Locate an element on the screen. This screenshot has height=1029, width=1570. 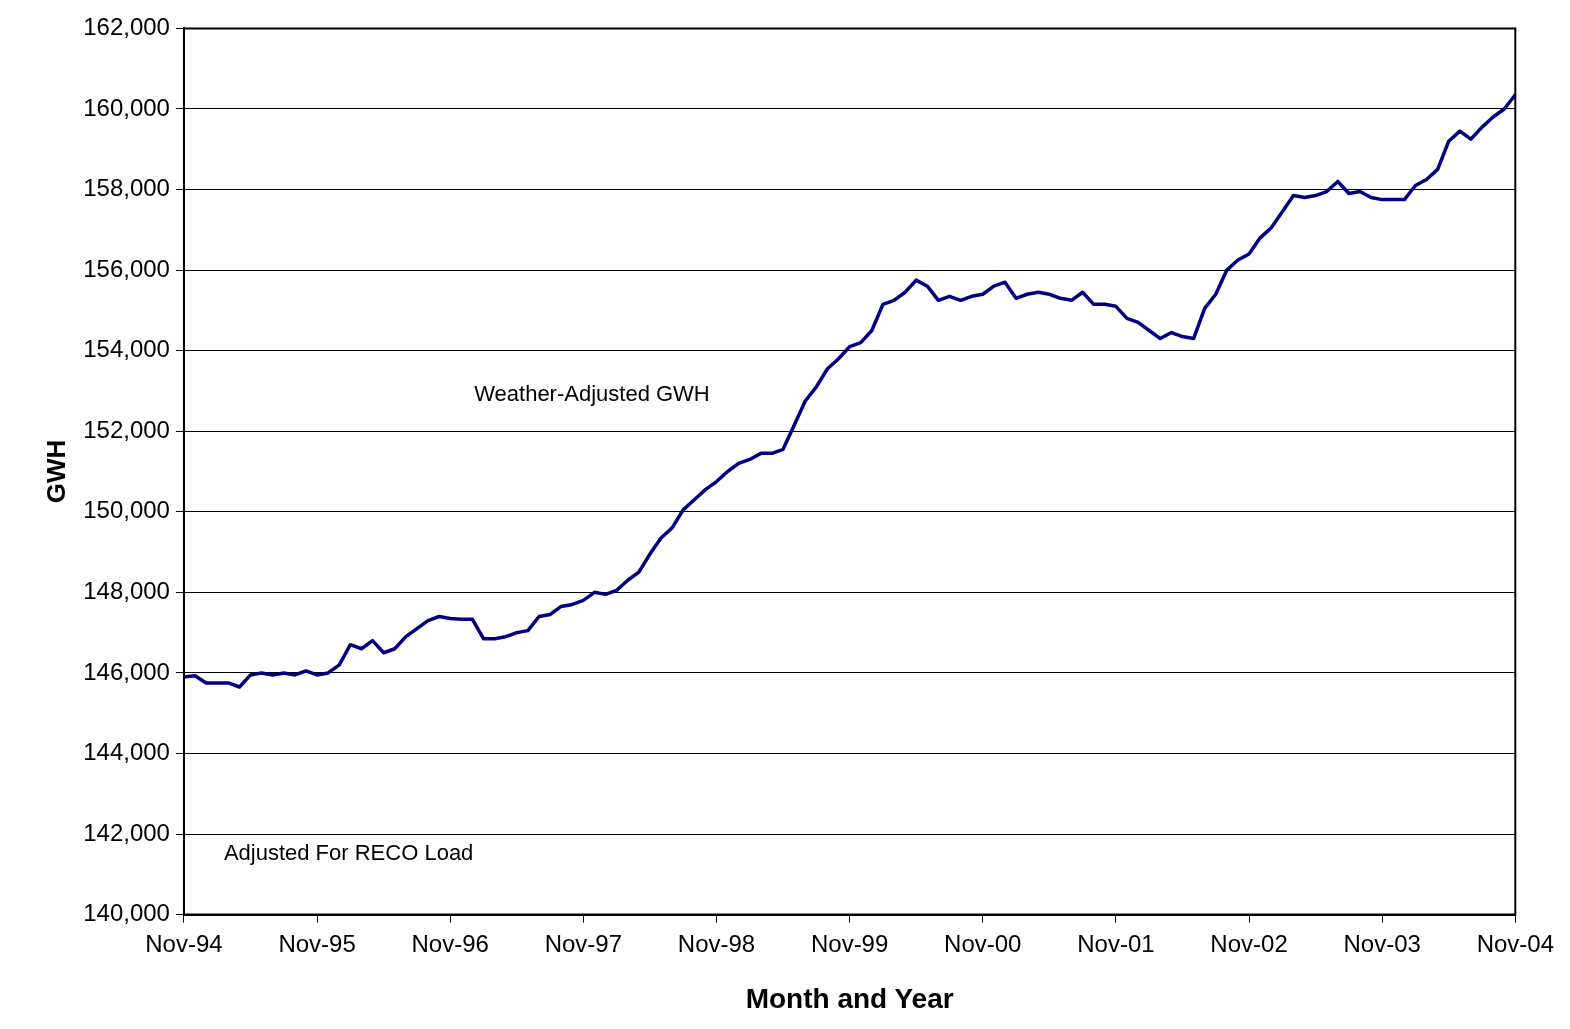
x-tick-label: Nov-94 is located at coordinates (184, 943).